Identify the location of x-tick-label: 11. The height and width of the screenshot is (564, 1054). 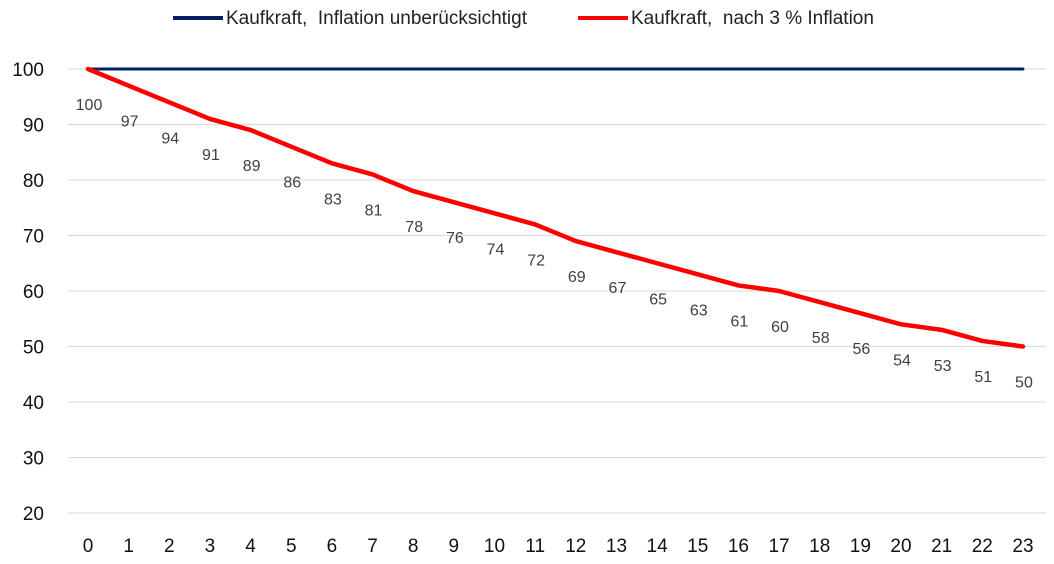
(535, 546).